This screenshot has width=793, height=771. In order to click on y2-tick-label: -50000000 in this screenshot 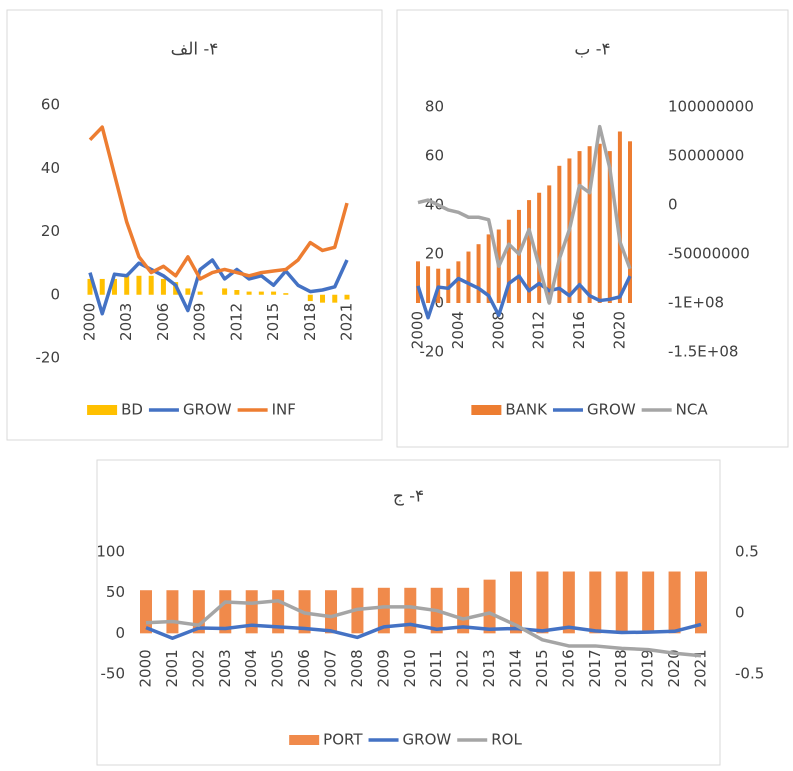, I will do `click(709, 254)`.